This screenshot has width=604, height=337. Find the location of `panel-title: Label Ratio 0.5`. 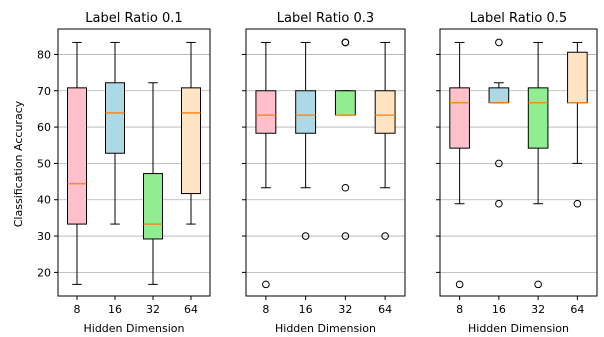

panel-title: Label Ratio 0.5 is located at coordinates (518, 18).